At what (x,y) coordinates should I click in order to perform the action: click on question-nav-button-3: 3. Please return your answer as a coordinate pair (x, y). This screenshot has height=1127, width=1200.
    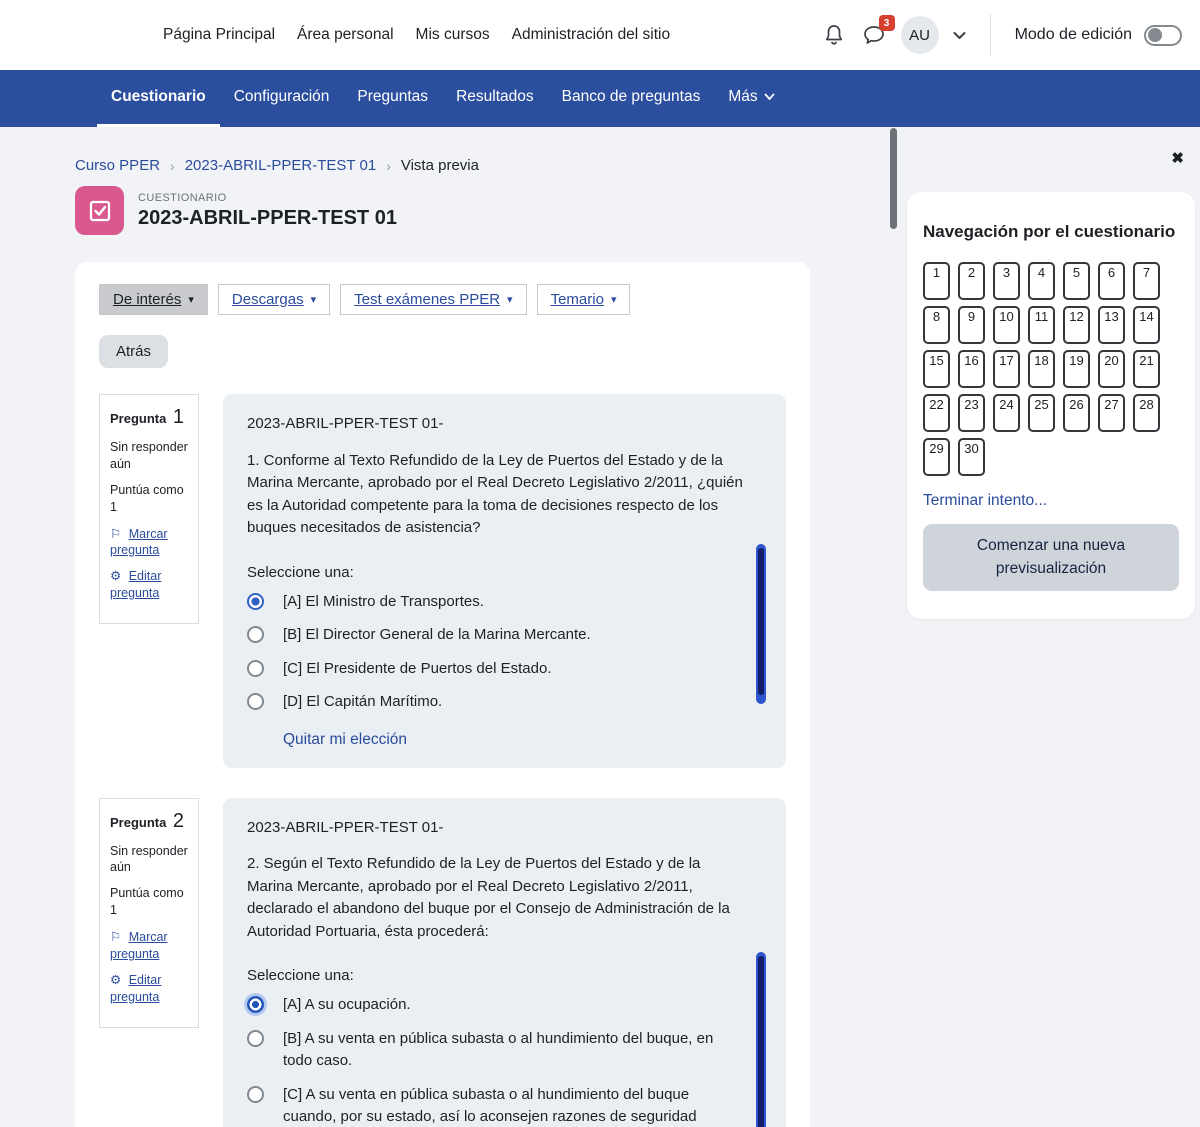
    Looking at the image, I should click on (1006, 281).